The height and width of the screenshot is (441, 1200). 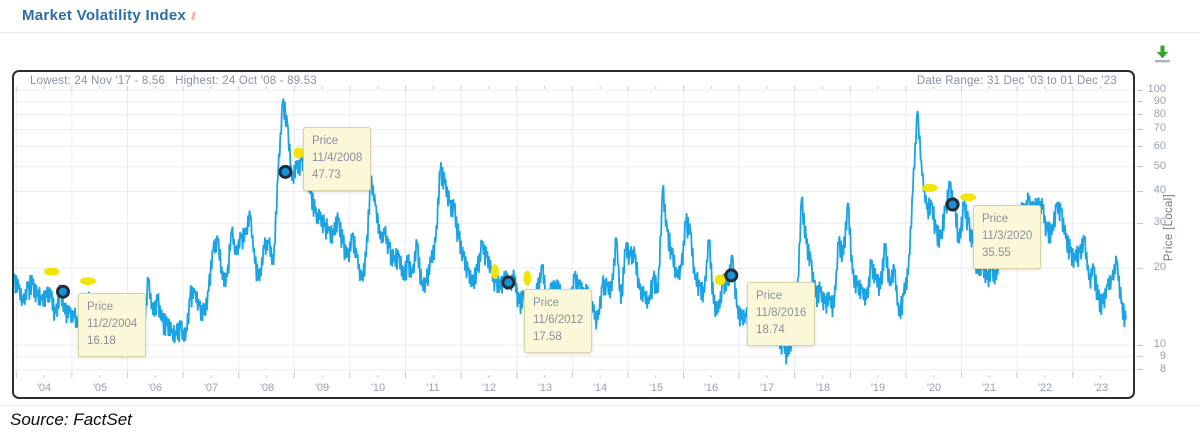 I want to click on x-tick-label: '12, so click(x=489, y=388).